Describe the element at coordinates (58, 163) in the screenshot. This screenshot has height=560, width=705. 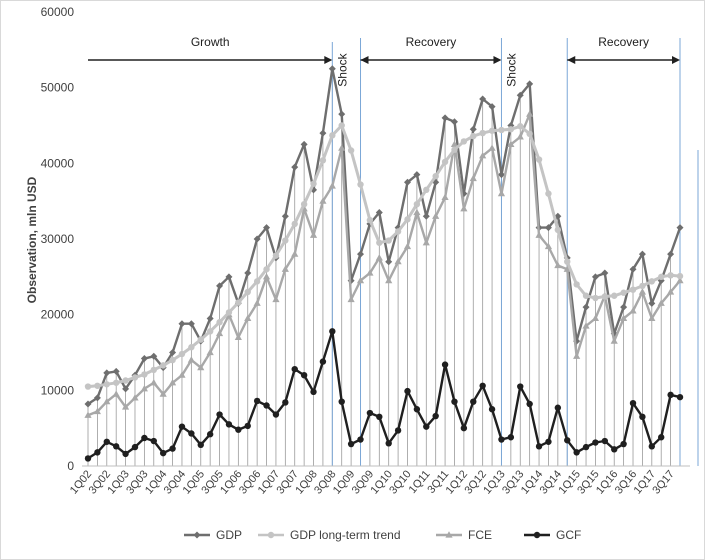
I see `y-tick-label: 40000` at that location.